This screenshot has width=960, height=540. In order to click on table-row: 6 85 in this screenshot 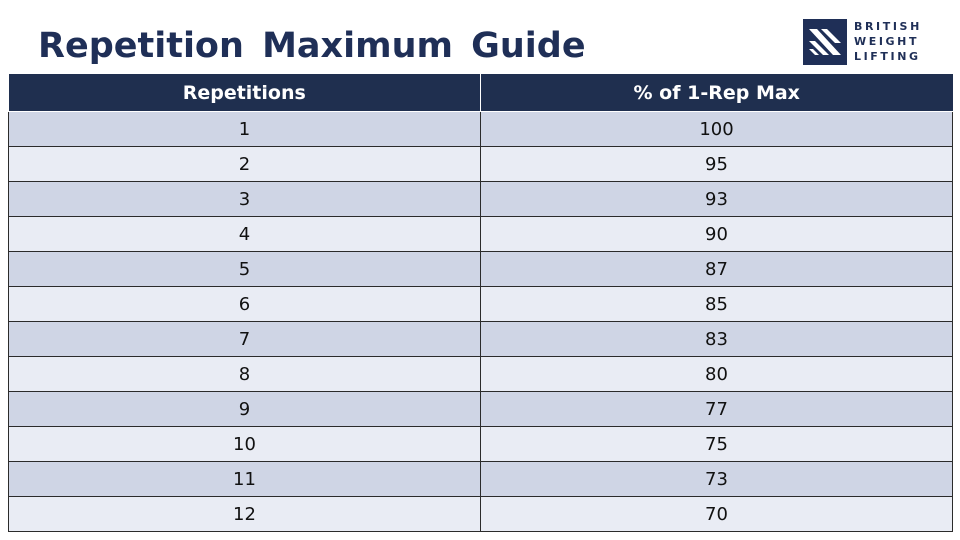, I will do `click(480, 304)`.